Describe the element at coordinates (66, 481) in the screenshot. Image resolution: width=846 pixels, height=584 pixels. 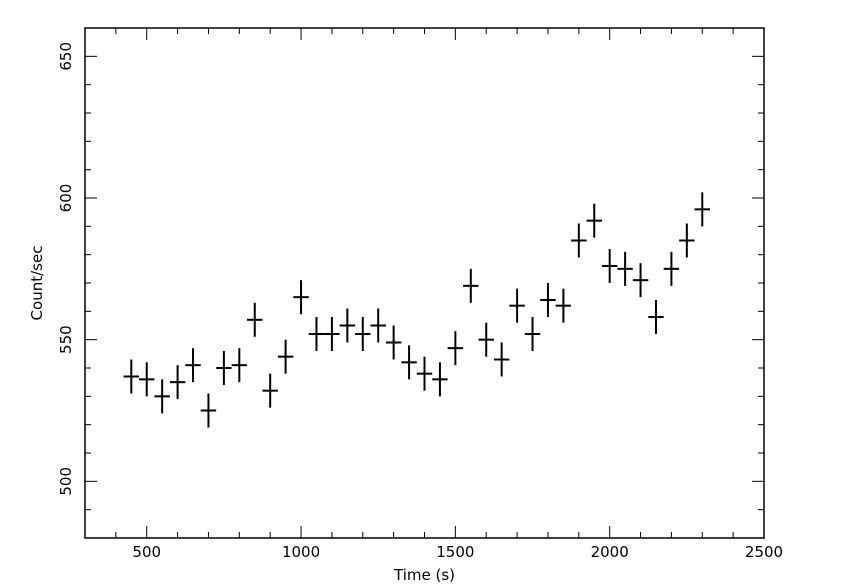
I see `y-tick-label: 500` at that location.